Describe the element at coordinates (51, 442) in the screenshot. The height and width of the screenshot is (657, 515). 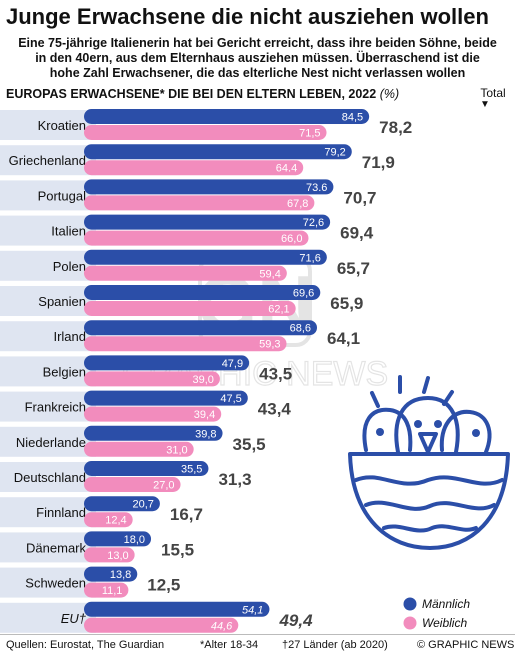
I see `category-label: Niederlande` at that location.